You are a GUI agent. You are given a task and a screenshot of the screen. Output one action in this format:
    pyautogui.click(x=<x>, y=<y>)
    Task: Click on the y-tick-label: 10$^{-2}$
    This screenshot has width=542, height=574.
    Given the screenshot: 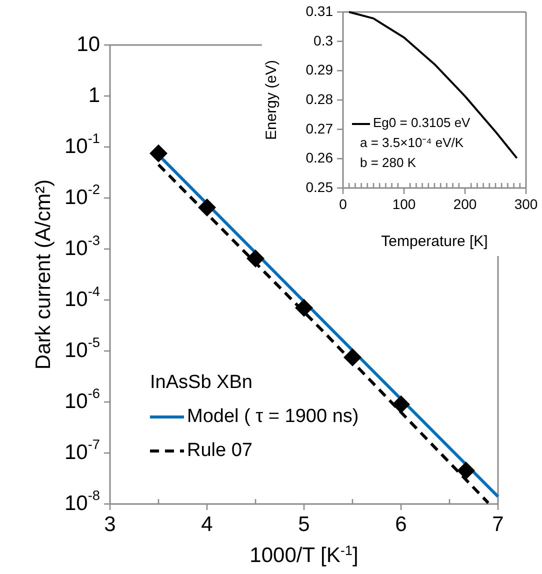 What is the action you would take?
    pyautogui.click(x=82, y=195)
    